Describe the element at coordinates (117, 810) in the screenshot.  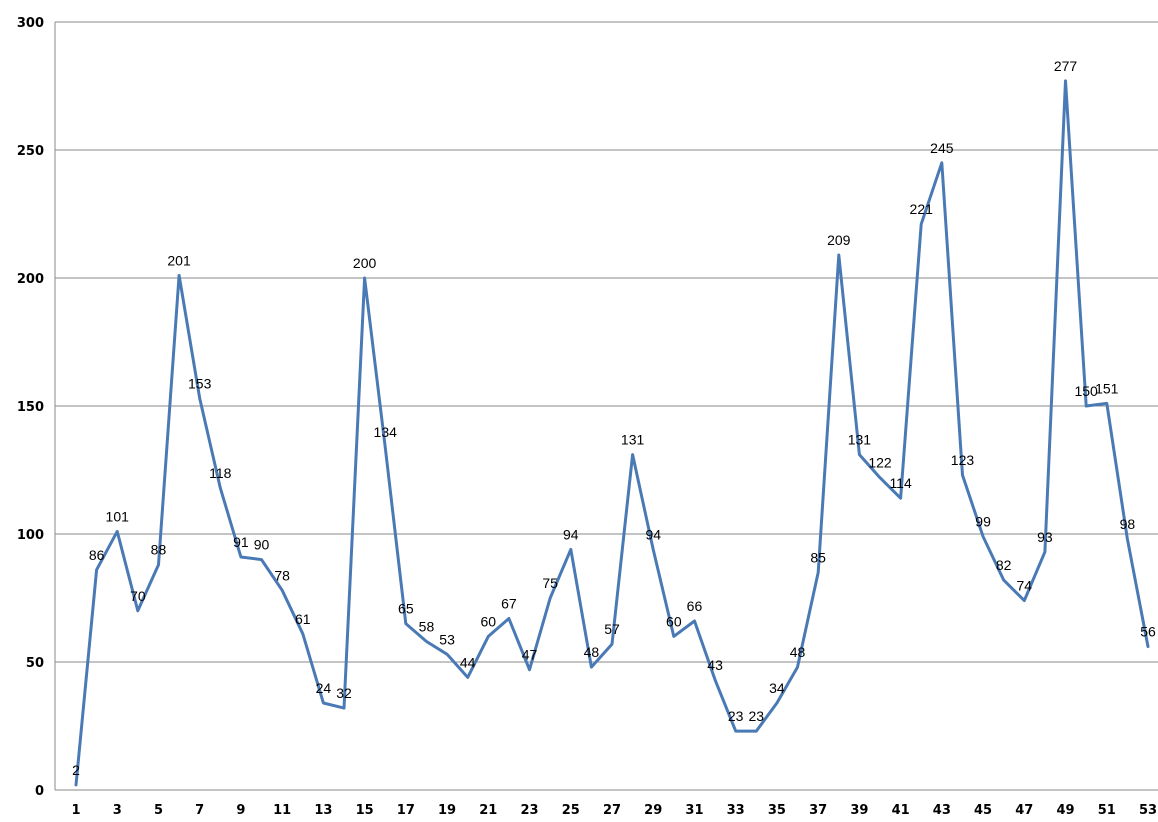
I see `x-tick-label-3: 3` at that location.